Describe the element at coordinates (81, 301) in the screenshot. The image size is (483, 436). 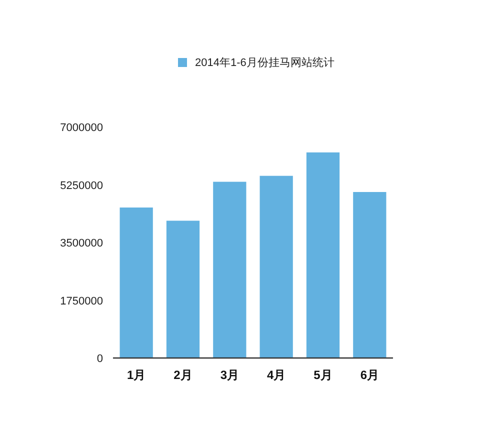
I see `y-tick-label: 1750000` at that location.